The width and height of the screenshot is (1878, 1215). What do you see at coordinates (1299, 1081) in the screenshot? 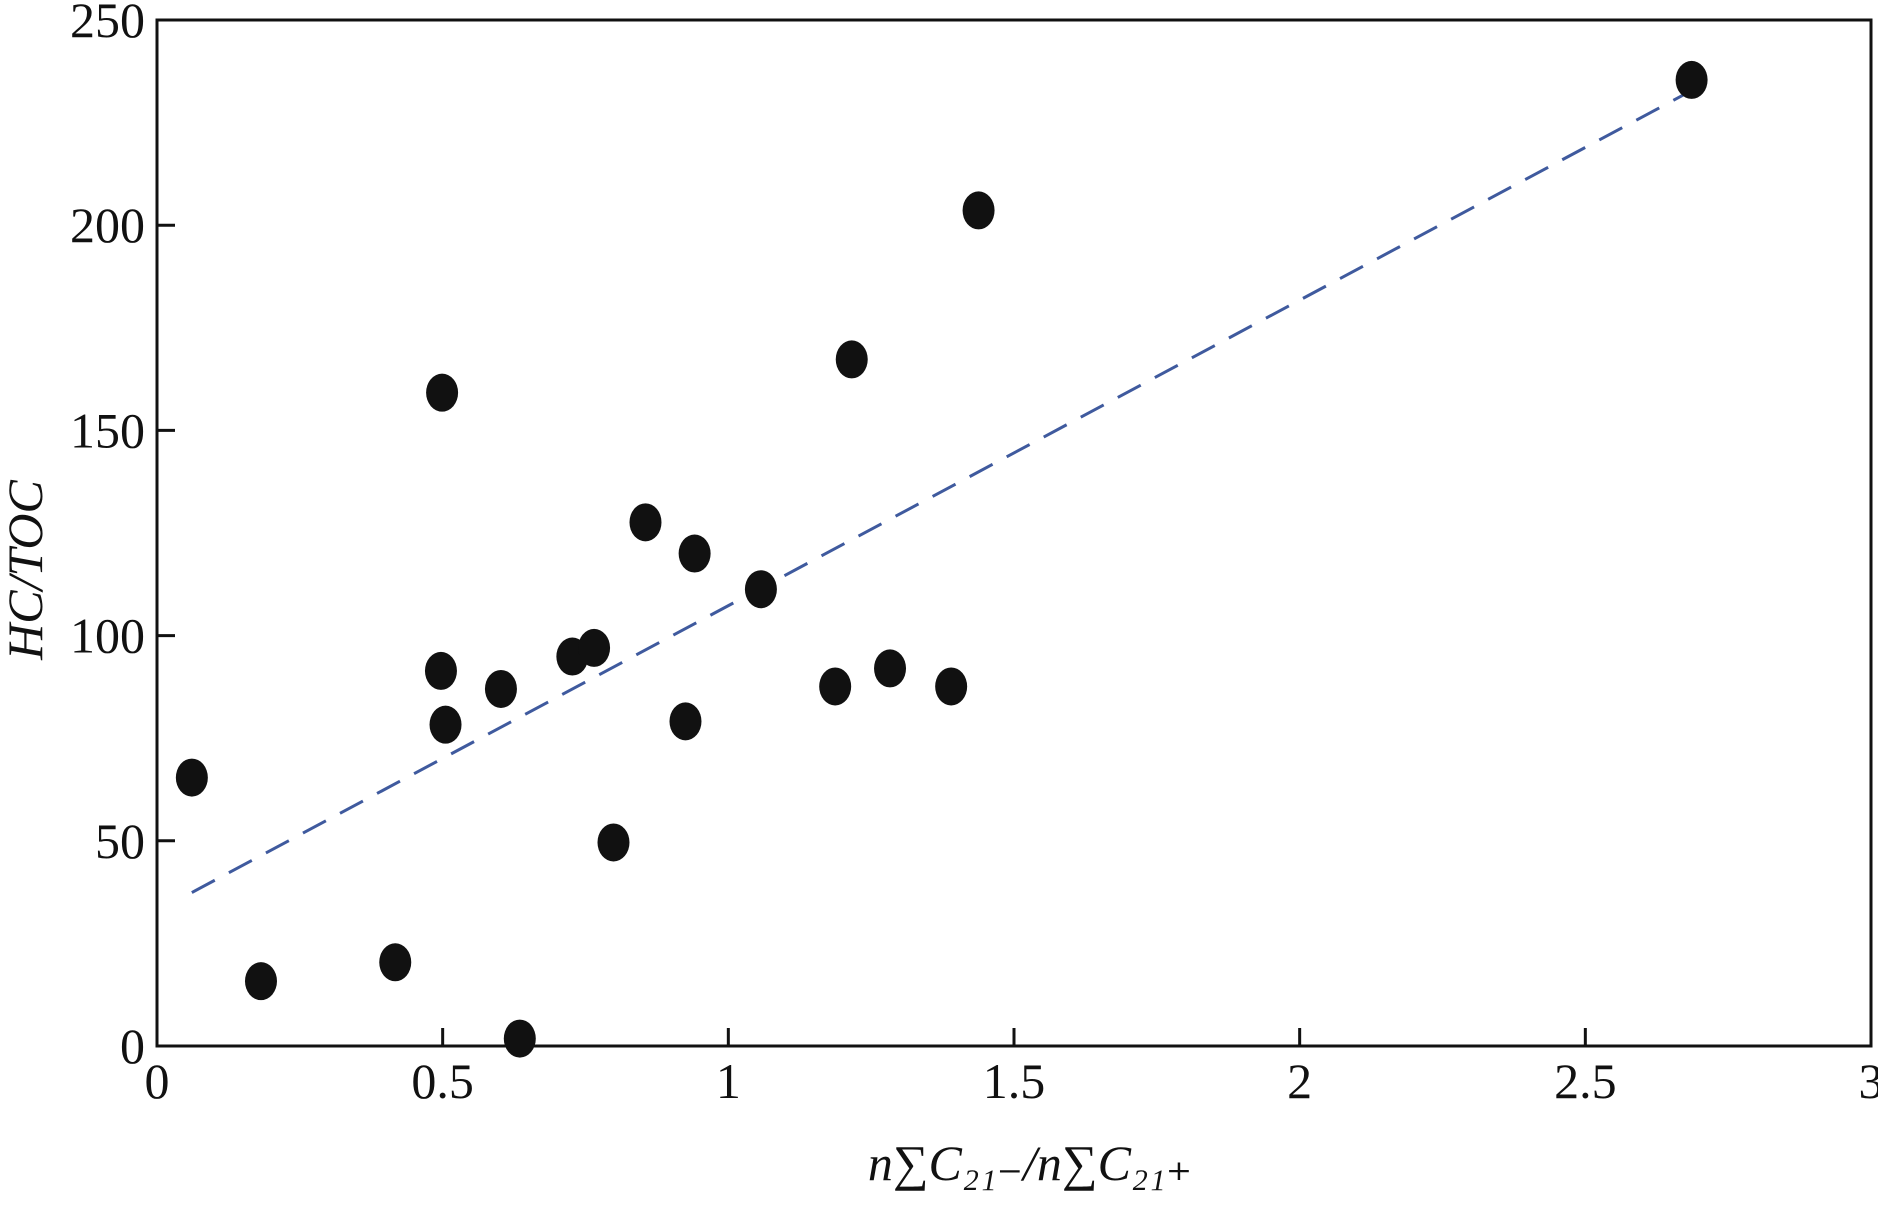
I see `x-tick-label: 2` at bounding box center [1299, 1081].